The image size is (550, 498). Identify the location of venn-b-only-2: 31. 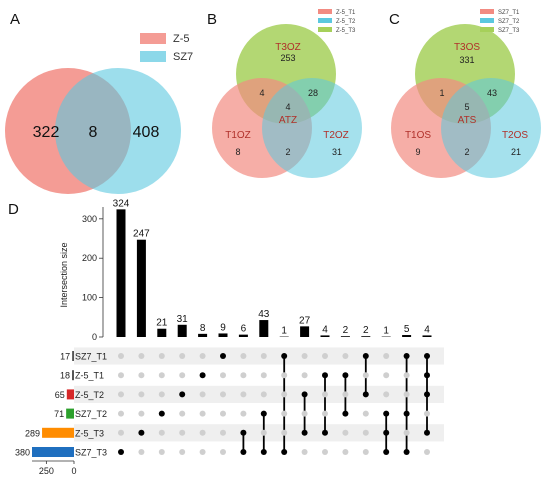
(337, 152).